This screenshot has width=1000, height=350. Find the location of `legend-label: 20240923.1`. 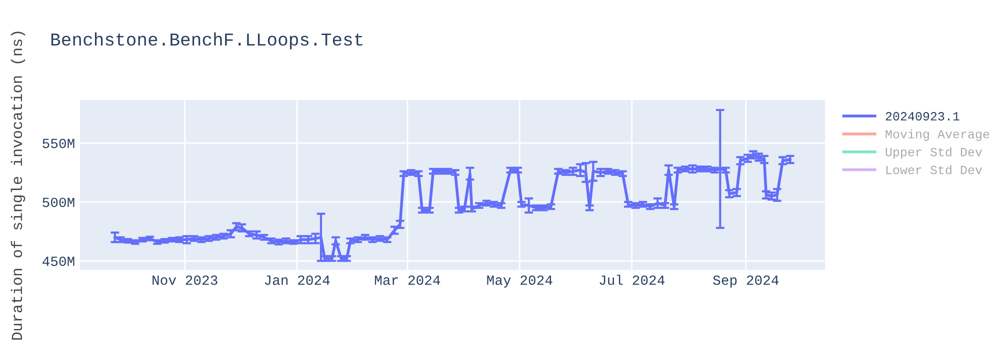

legend-label: 20240923.1 is located at coordinates (923, 116).